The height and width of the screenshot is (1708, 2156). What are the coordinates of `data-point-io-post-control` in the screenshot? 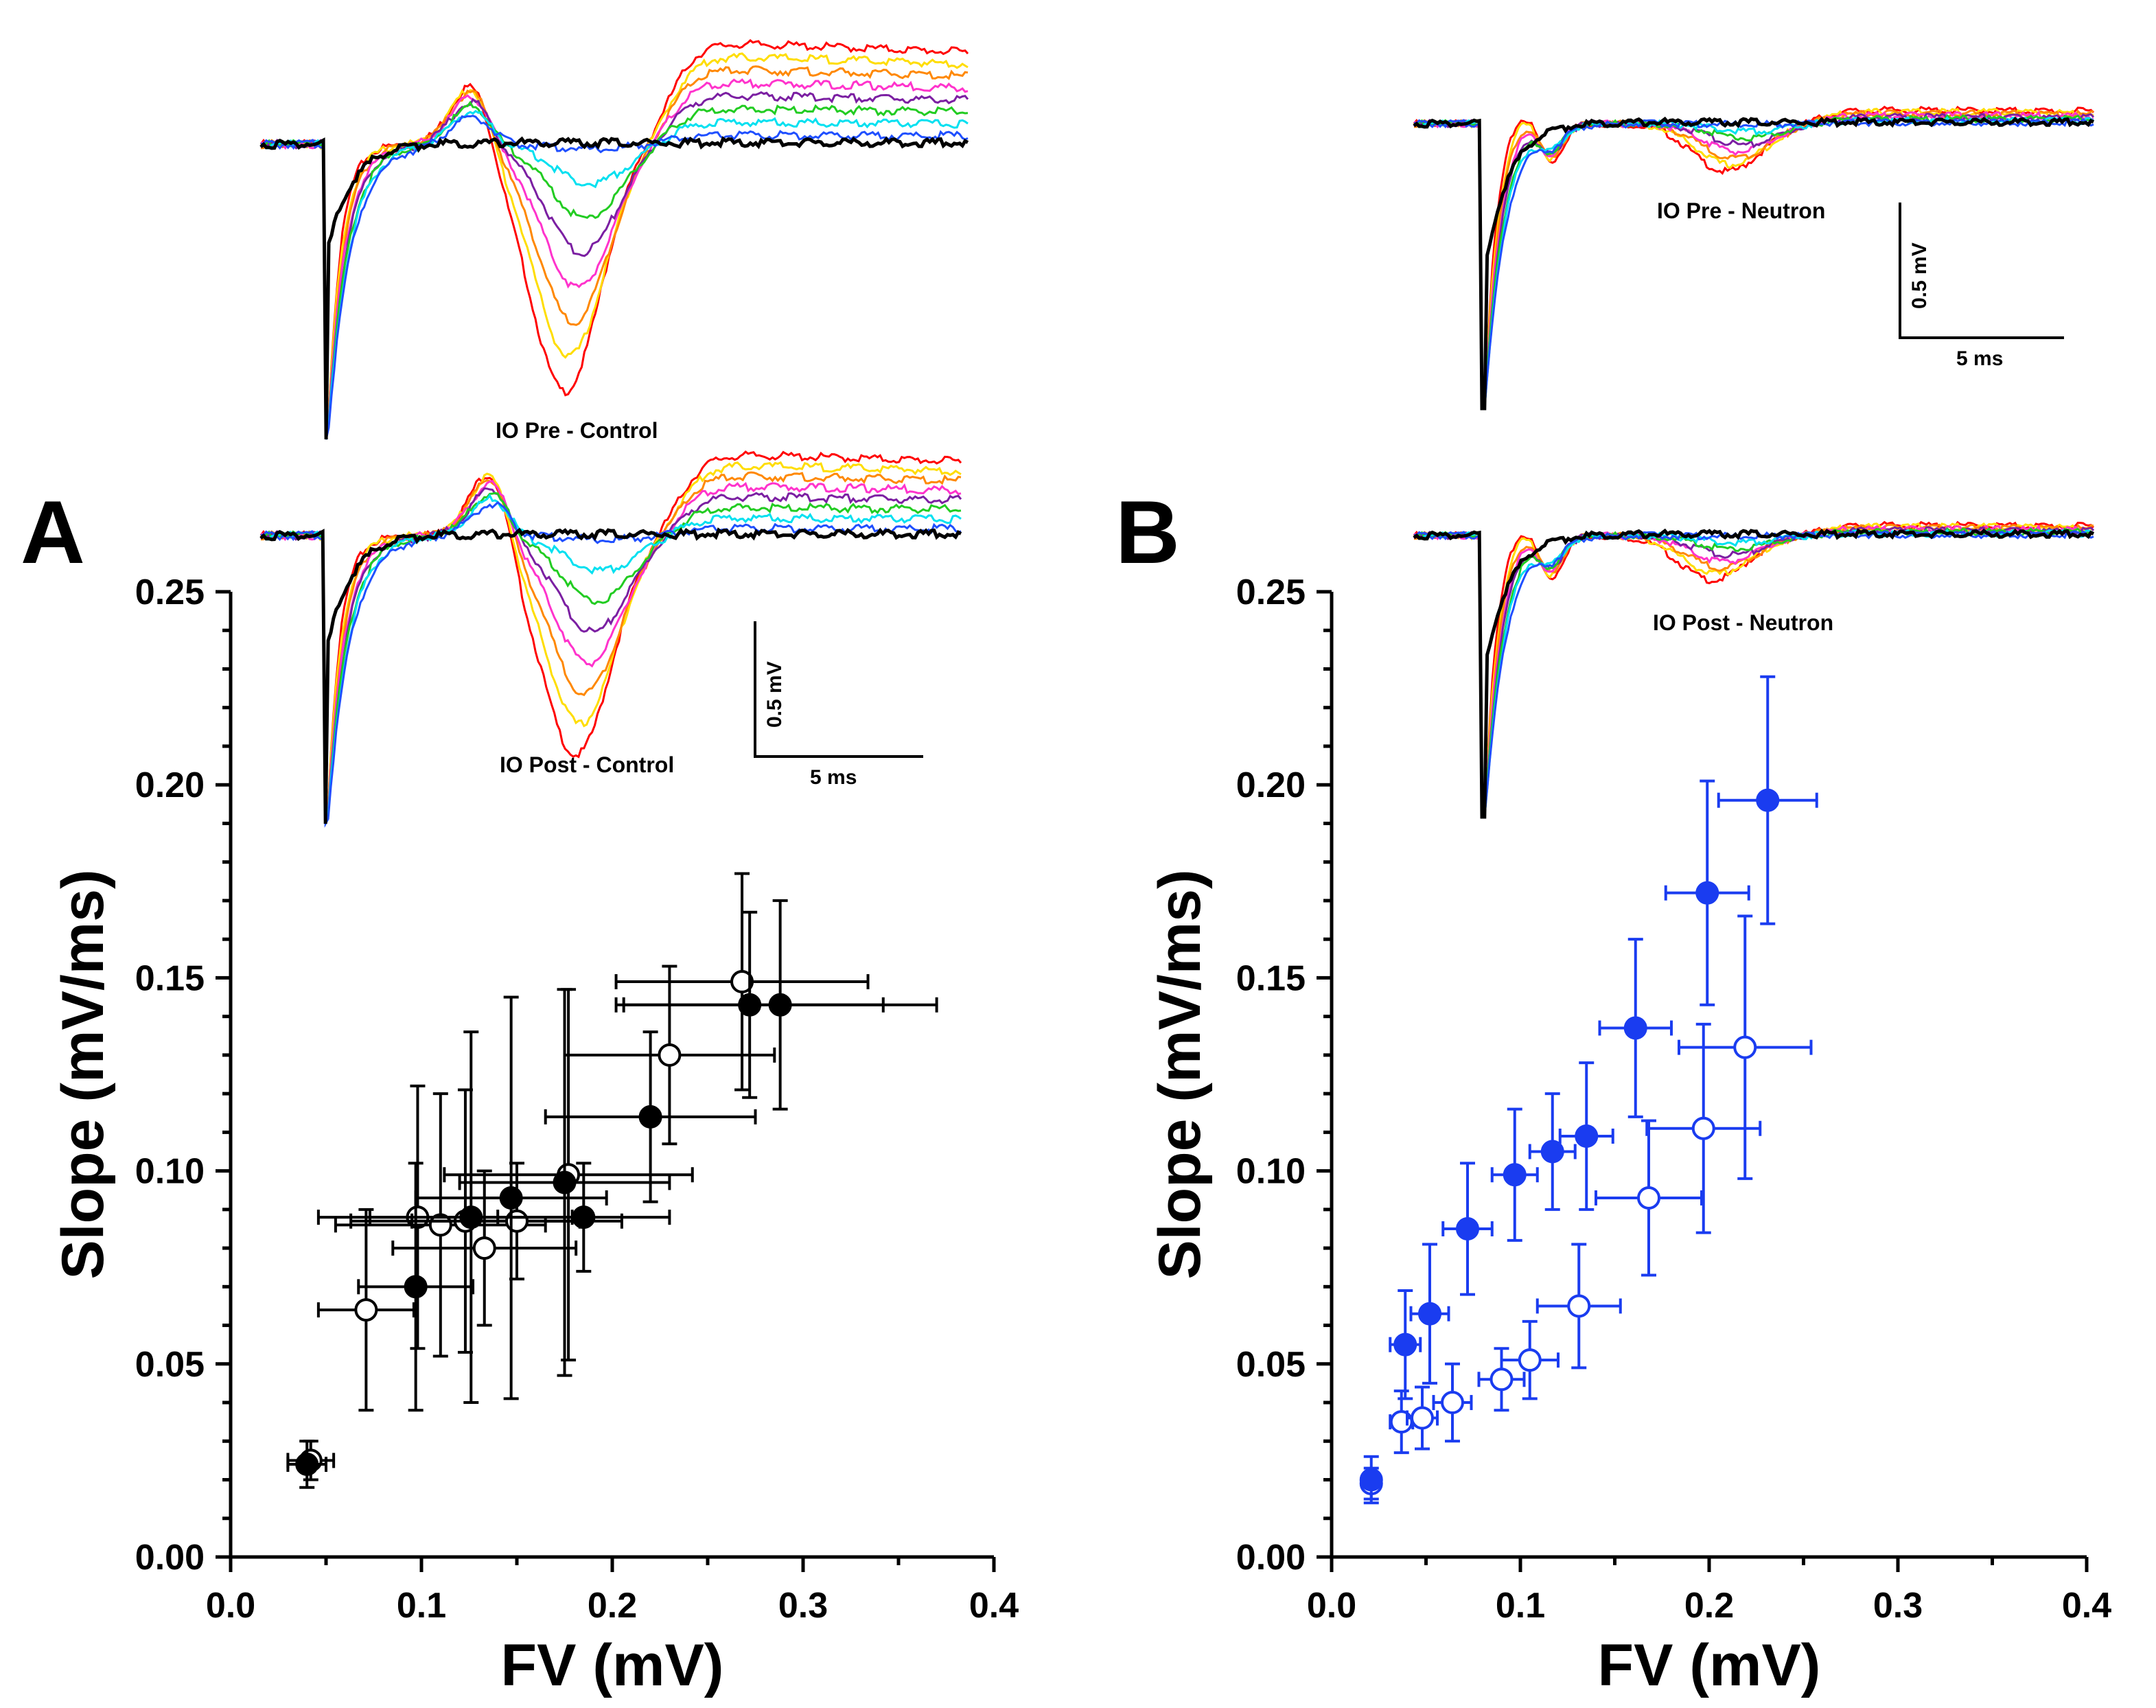 It's located at (484, 1248).